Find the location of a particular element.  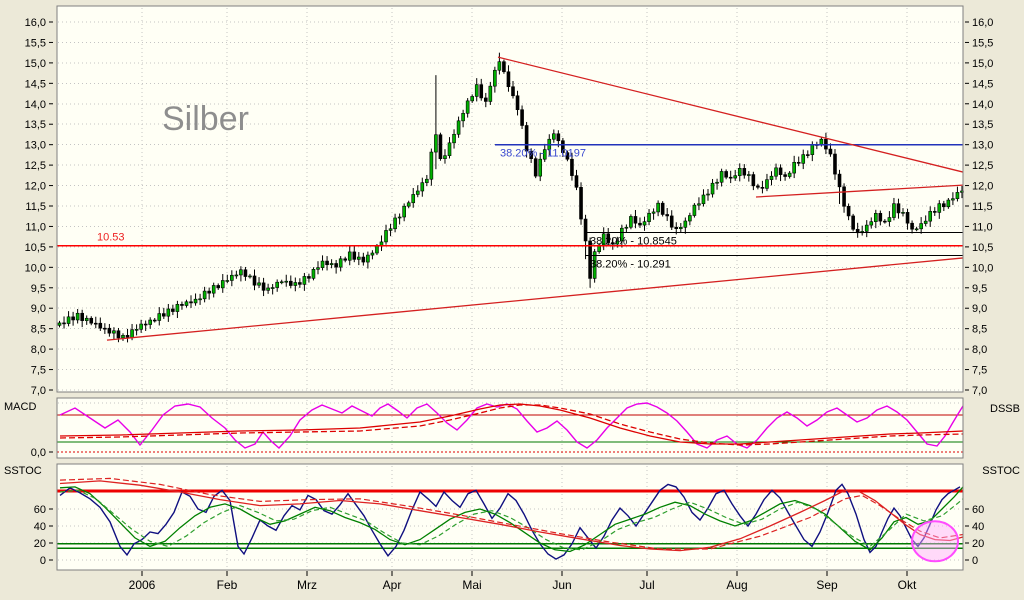

svg-text: 2006 is located at coordinates (142, 585).